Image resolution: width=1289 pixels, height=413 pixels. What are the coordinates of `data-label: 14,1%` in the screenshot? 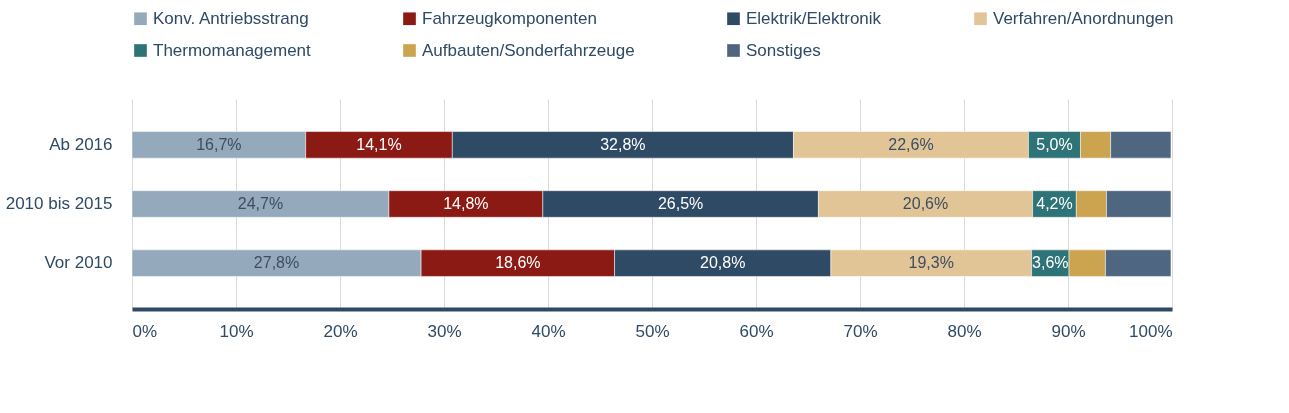 It's located at (379, 144).